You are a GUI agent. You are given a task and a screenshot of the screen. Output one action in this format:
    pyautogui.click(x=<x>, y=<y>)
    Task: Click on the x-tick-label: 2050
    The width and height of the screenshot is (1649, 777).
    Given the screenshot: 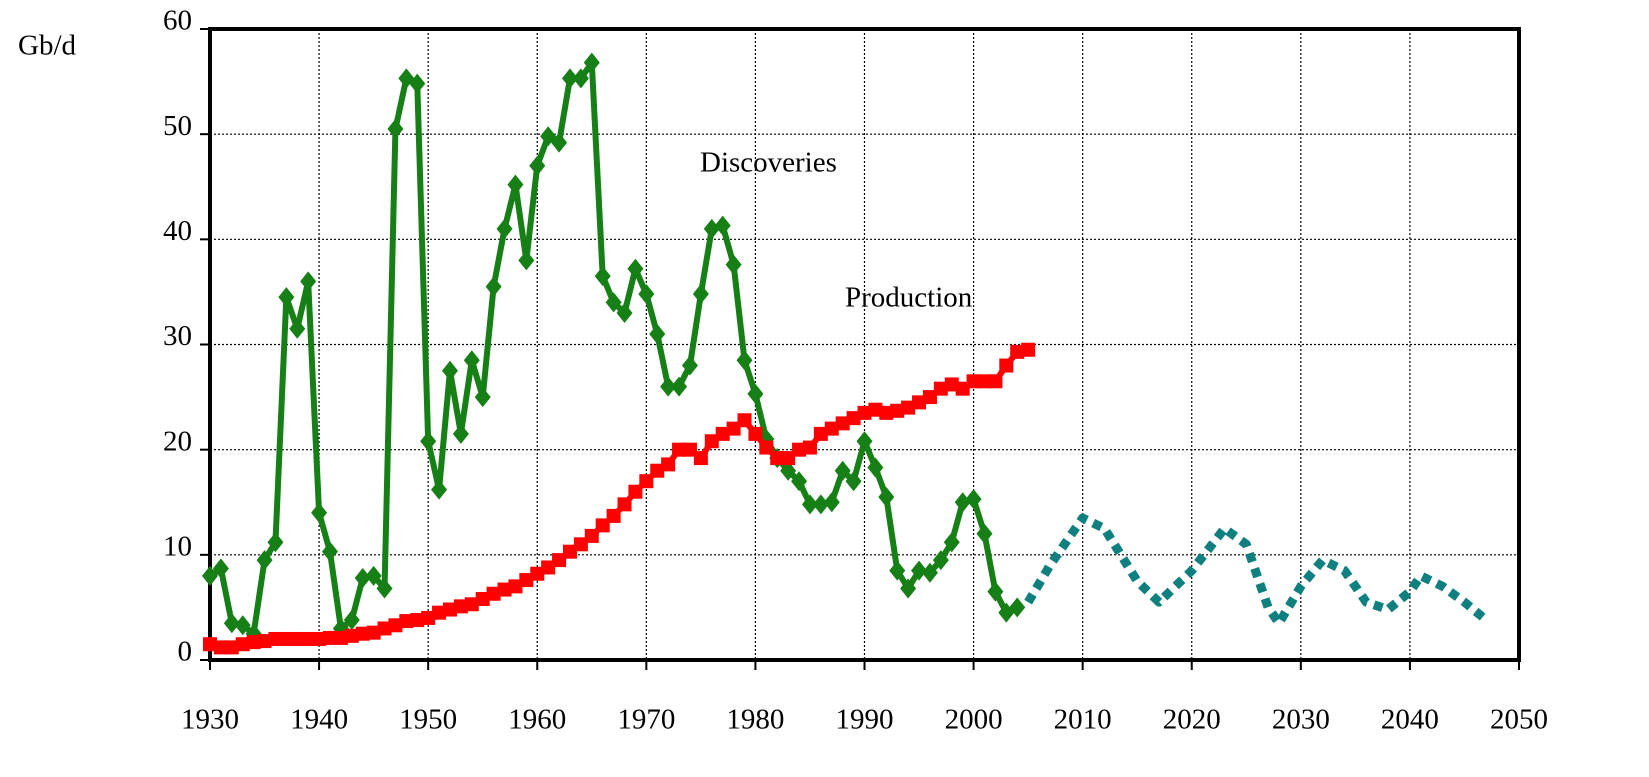 What is the action you would take?
    pyautogui.click(x=1519, y=720)
    